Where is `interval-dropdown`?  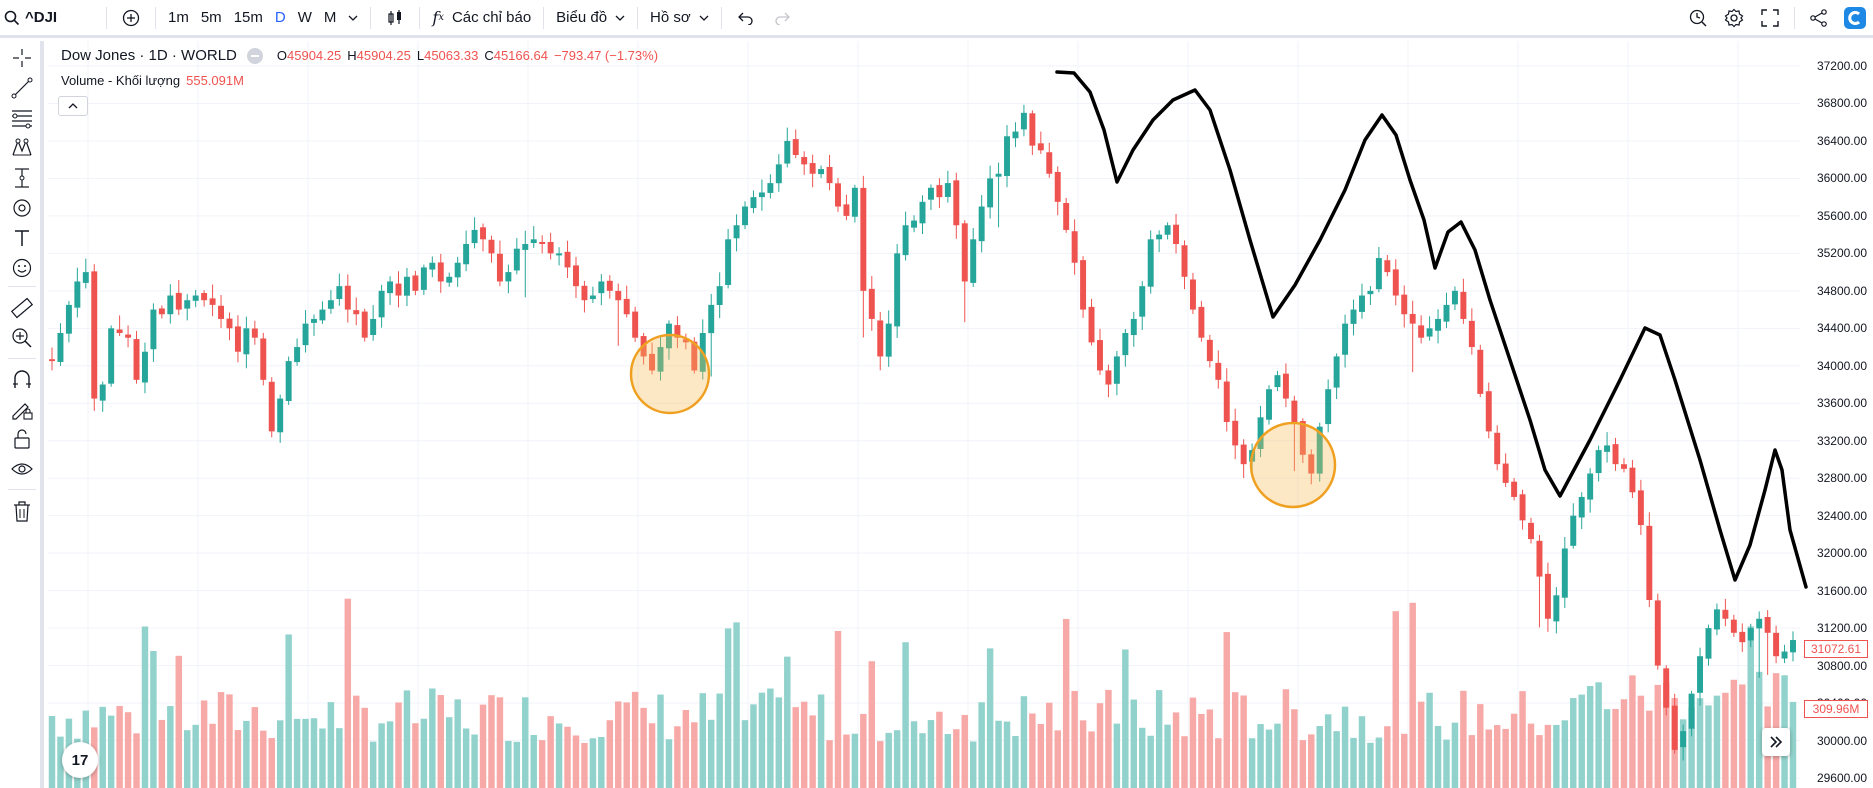 interval-dropdown is located at coordinates (353, 18).